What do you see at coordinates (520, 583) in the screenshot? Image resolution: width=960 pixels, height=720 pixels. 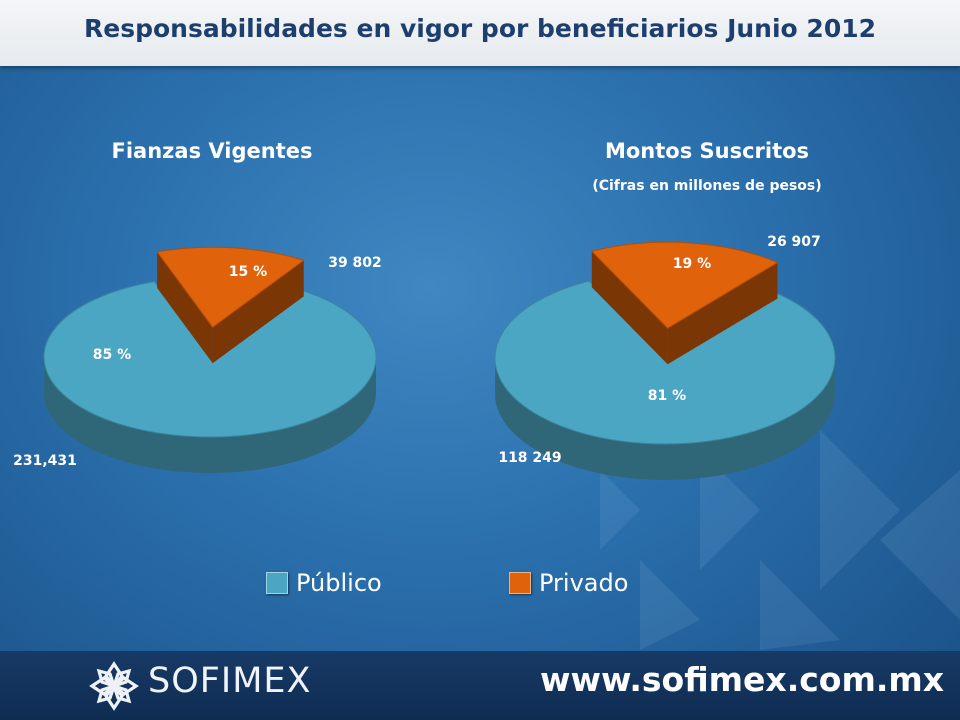 I see `legend-swatch-privado` at bounding box center [520, 583].